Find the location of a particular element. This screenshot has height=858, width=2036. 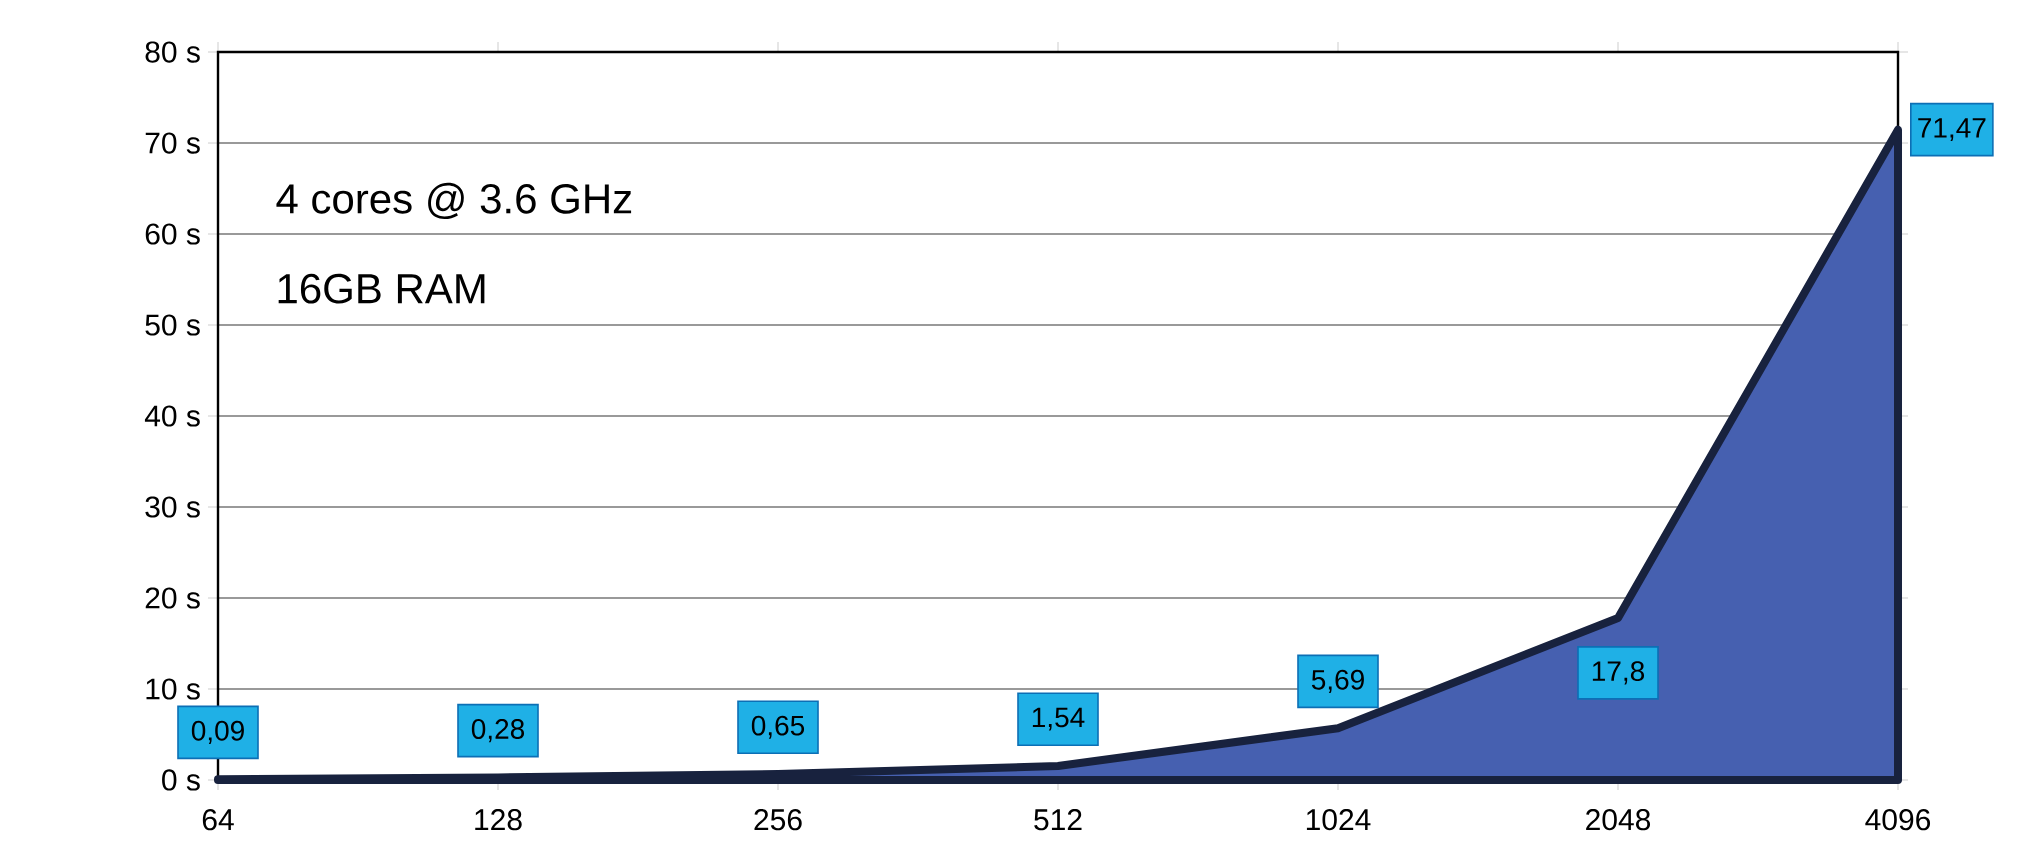

y-tick-label: 30 s is located at coordinates (172, 507).